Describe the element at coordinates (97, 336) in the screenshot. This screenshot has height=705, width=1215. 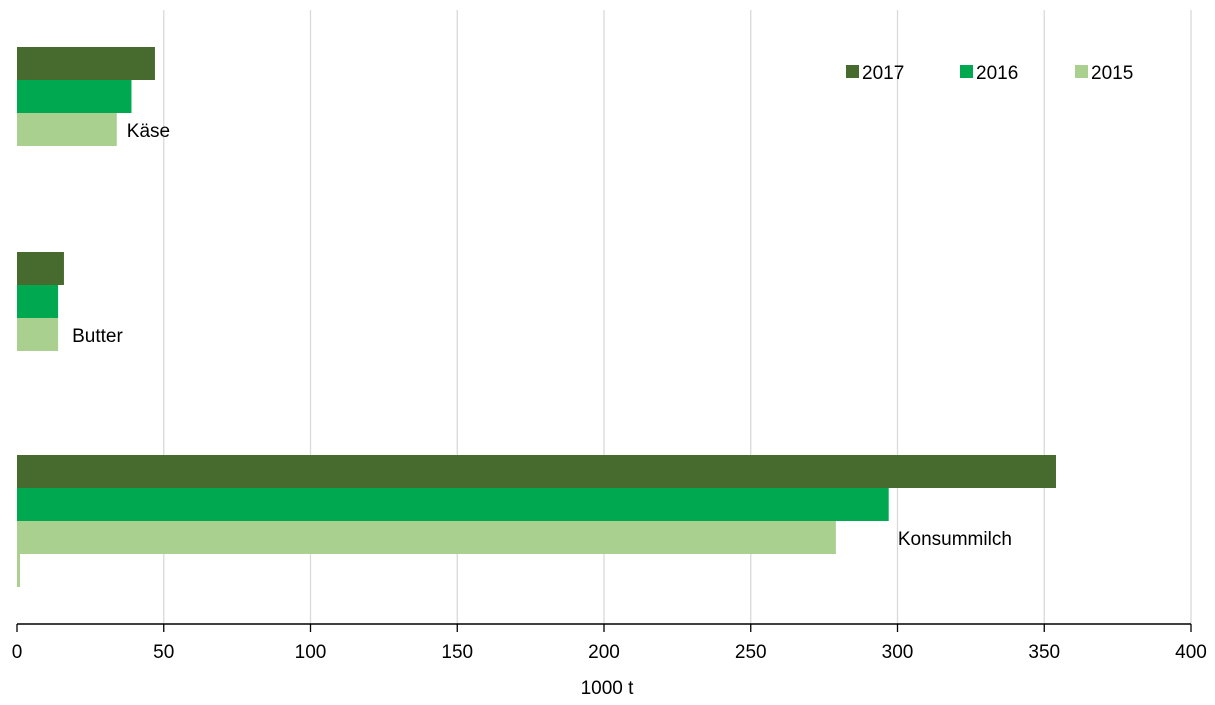
I see `category-label: Butter` at that location.